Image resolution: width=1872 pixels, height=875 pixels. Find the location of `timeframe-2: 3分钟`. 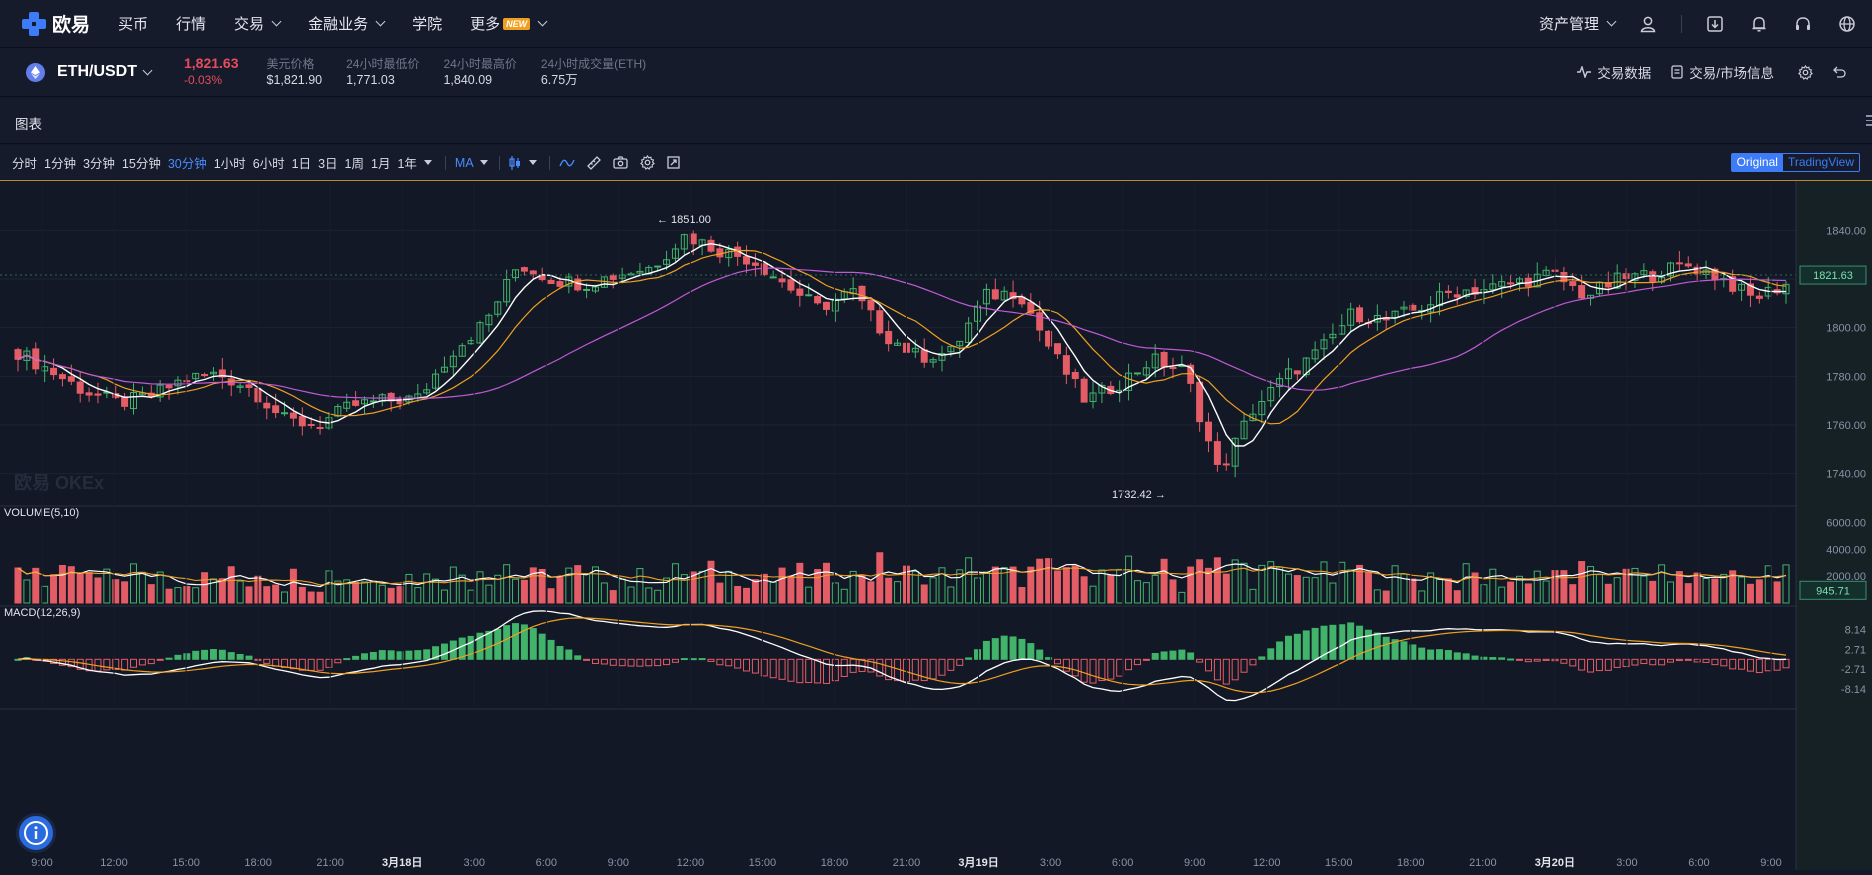

timeframe-2: 3分钟 is located at coordinates (98, 164).